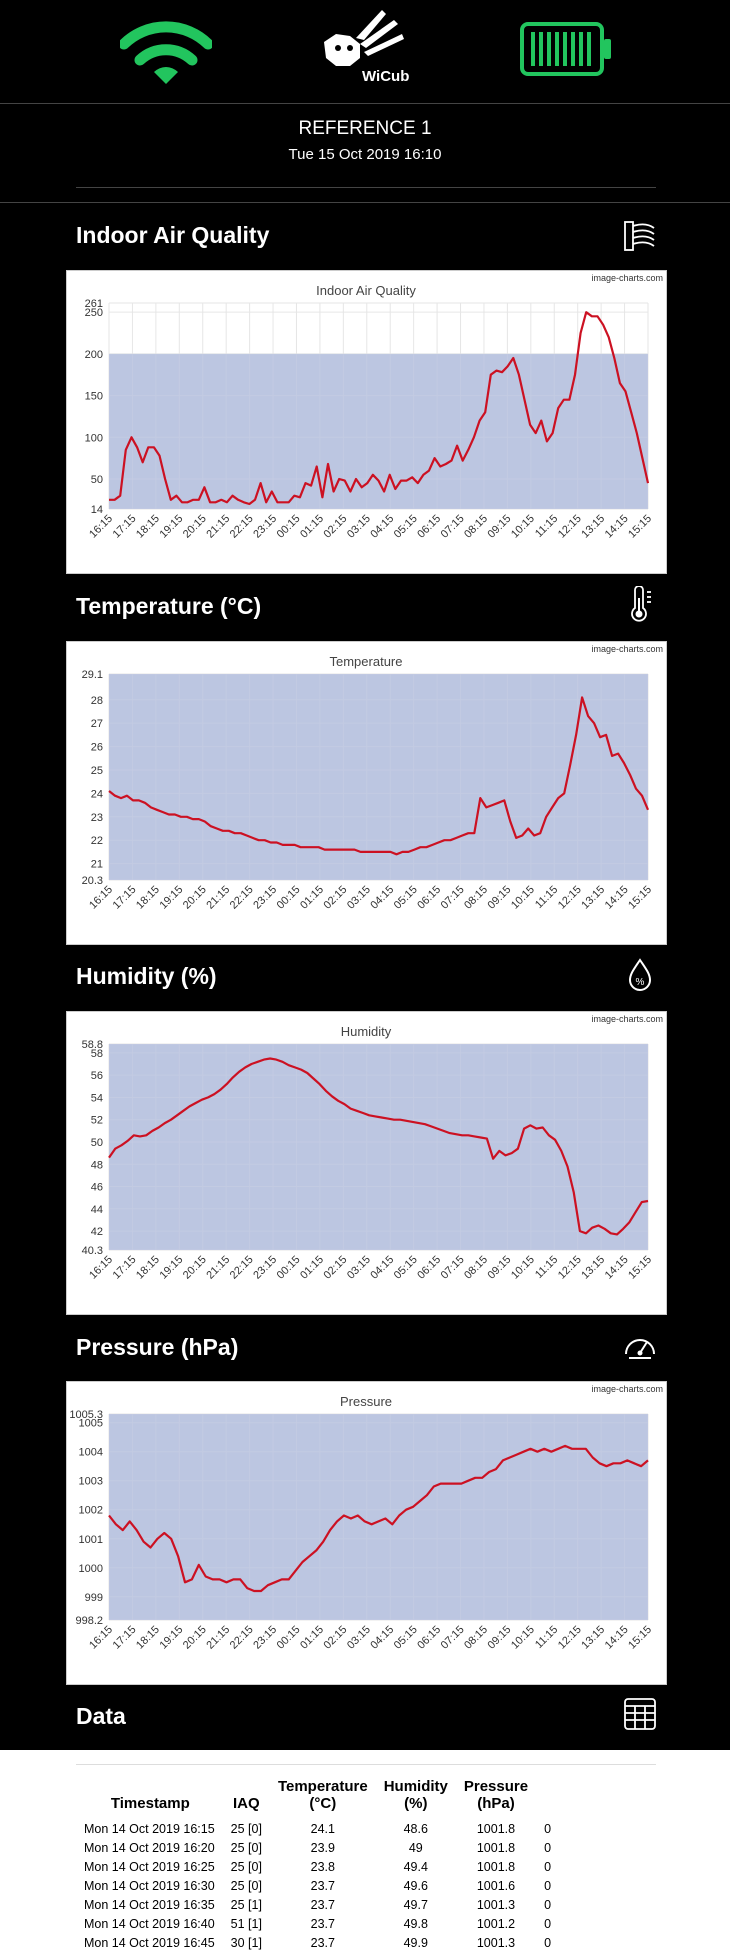 This screenshot has width=730, height=1955. What do you see at coordinates (496, 1886) in the screenshot?
I see `table-cell: 1001.6` at bounding box center [496, 1886].